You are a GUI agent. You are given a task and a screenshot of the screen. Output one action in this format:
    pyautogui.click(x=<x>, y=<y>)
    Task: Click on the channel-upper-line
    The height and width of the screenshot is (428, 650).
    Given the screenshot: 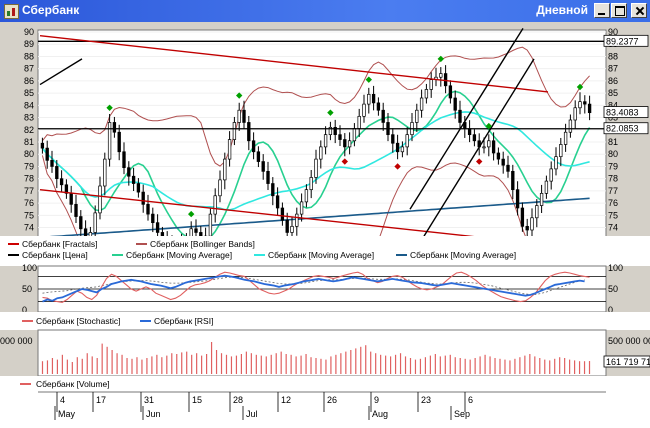 What is the action you would take?
    pyautogui.click(x=466, y=118)
    